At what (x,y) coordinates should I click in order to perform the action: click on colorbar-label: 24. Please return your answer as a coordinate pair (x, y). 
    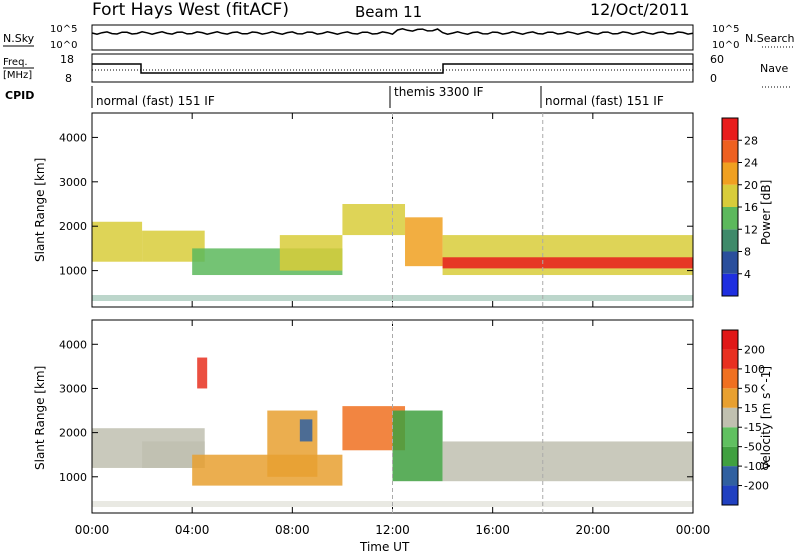
    Looking at the image, I should click on (751, 163).